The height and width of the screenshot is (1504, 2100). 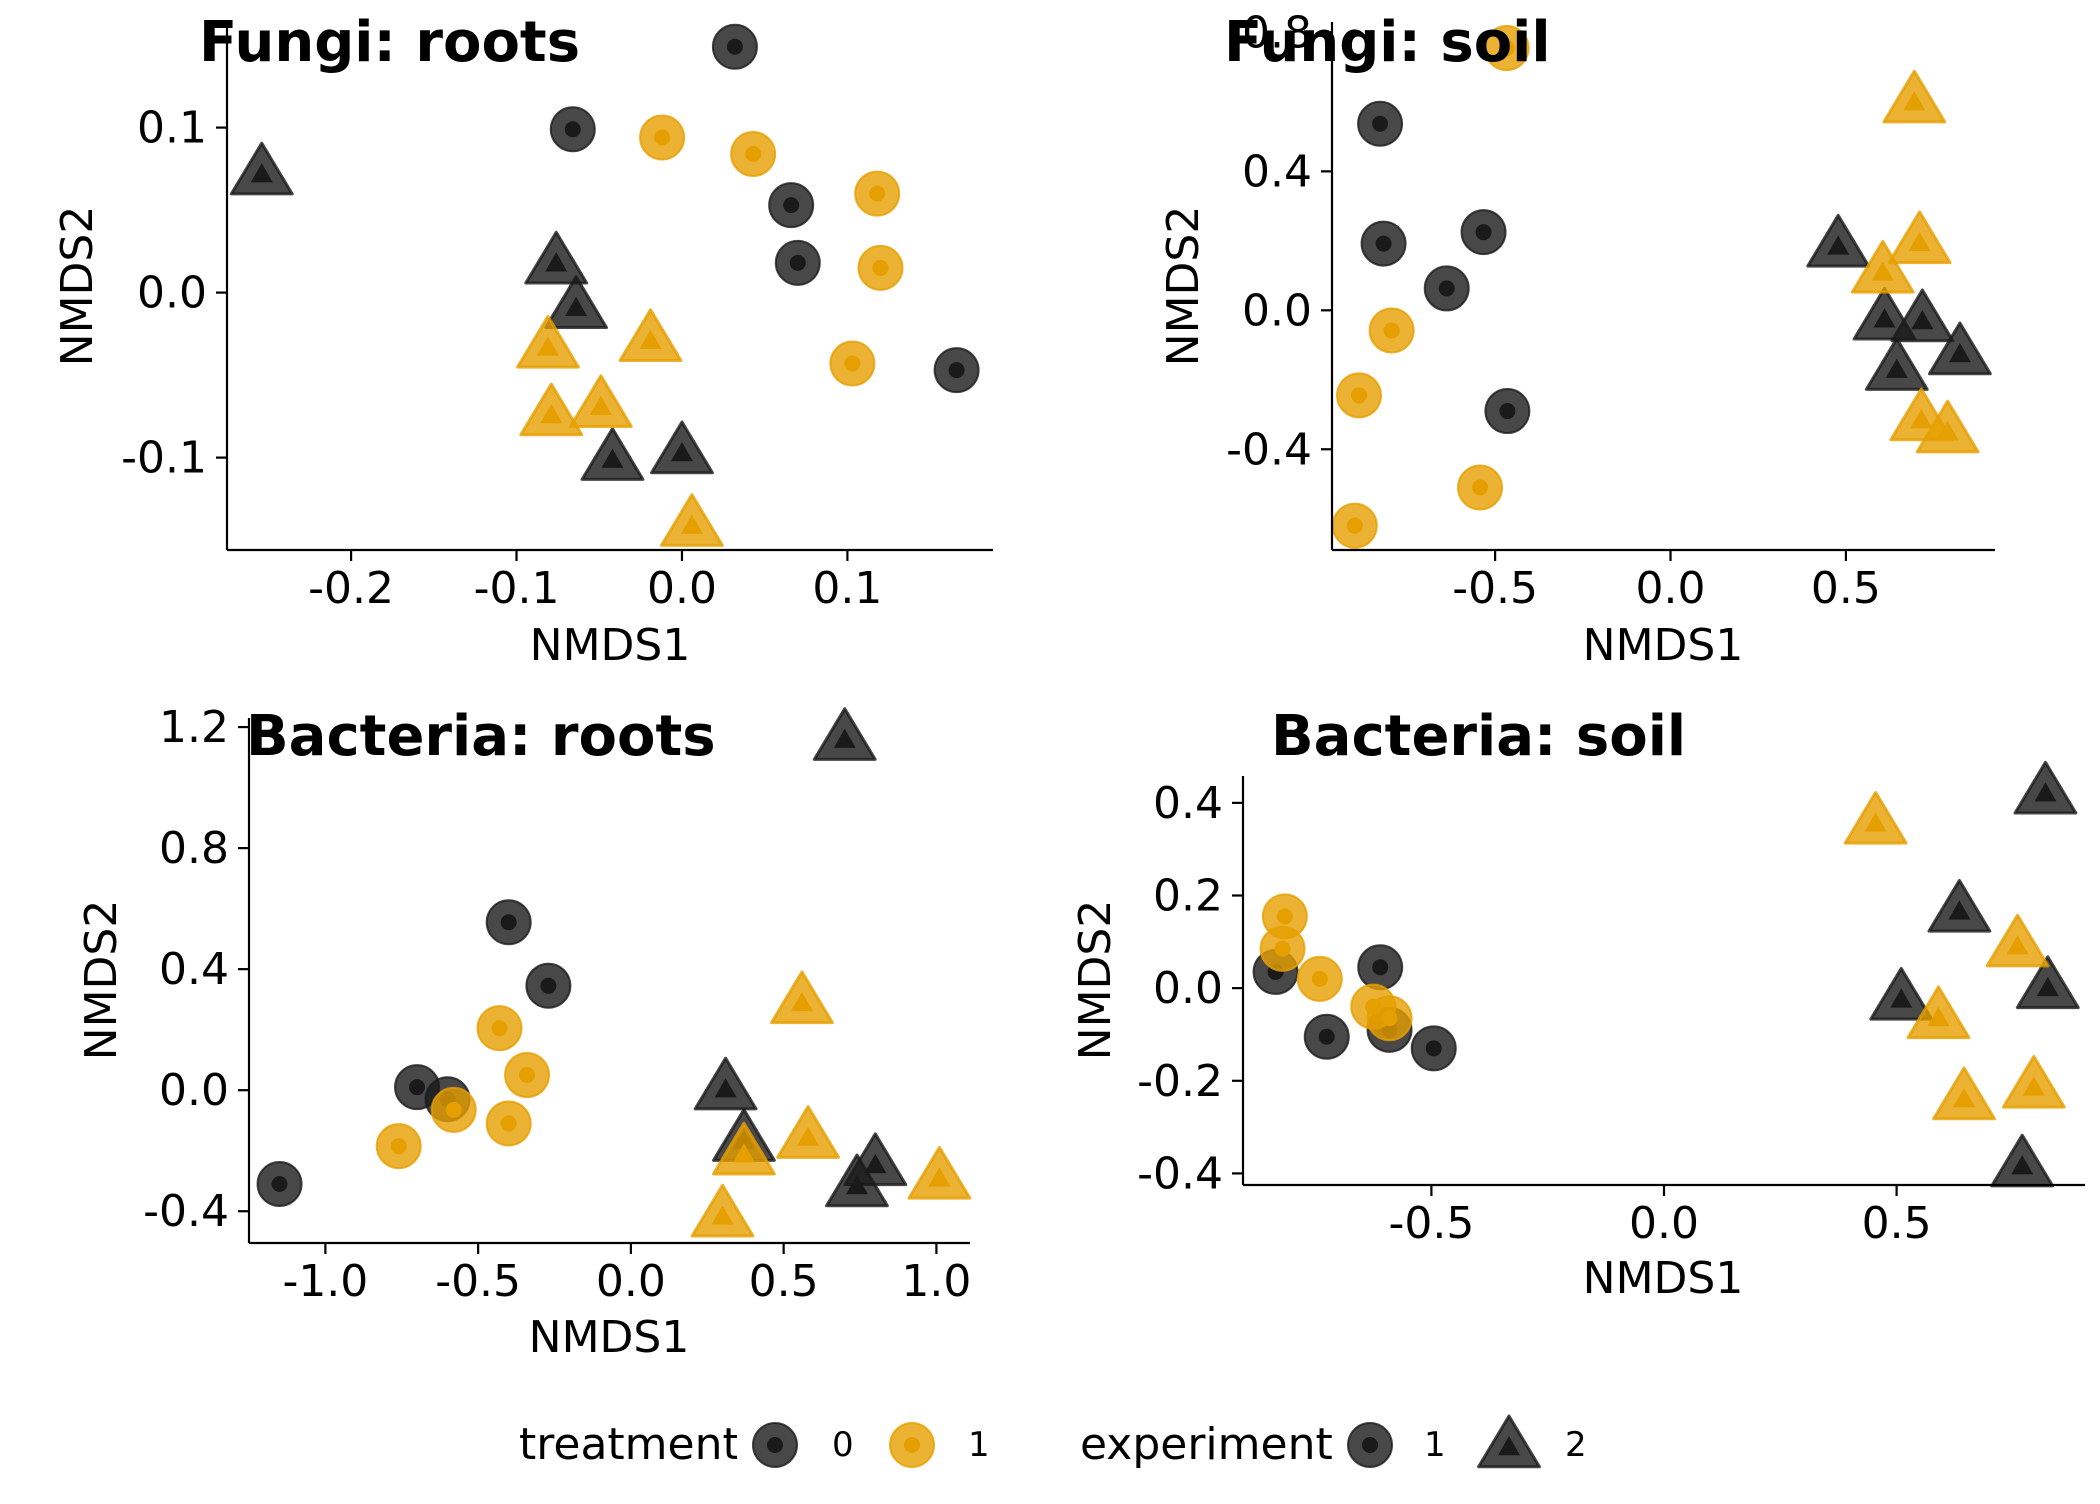 What do you see at coordinates (1188, 896) in the screenshot?
I see `y-tick-label: 0.2` at bounding box center [1188, 896].